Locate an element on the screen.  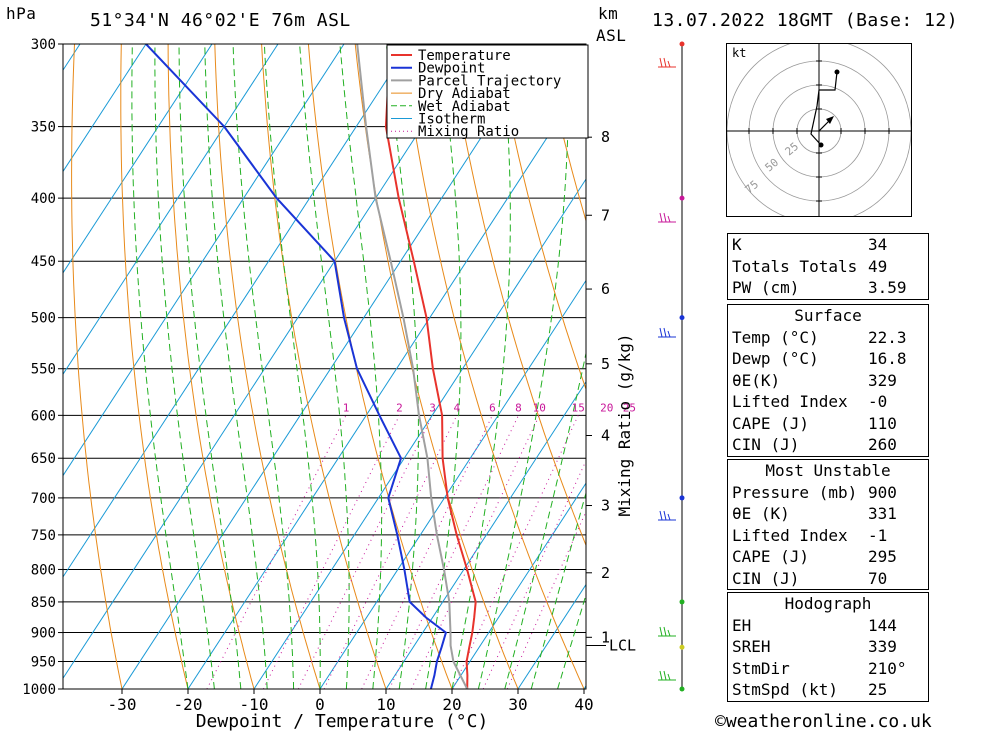
hodograph: kt 25 50 75 is located at coordinates (819, 131).